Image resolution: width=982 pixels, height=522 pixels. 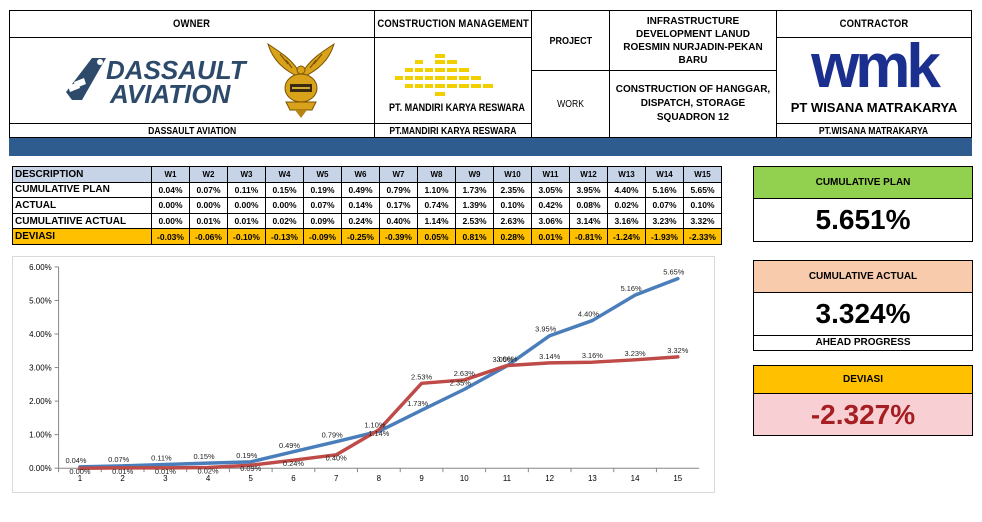 What do you see at coordinates (436, 190) in the screenshot?
I see `table-cell: 1.10%` at bounding box center [436, 190].